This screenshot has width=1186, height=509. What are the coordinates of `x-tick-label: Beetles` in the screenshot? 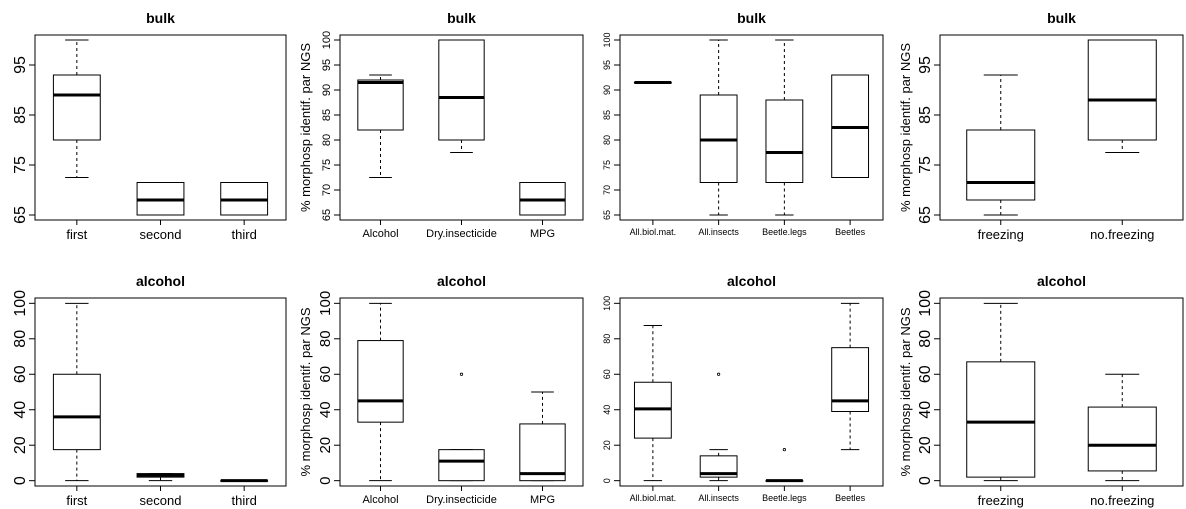 It's located at (850, 498).